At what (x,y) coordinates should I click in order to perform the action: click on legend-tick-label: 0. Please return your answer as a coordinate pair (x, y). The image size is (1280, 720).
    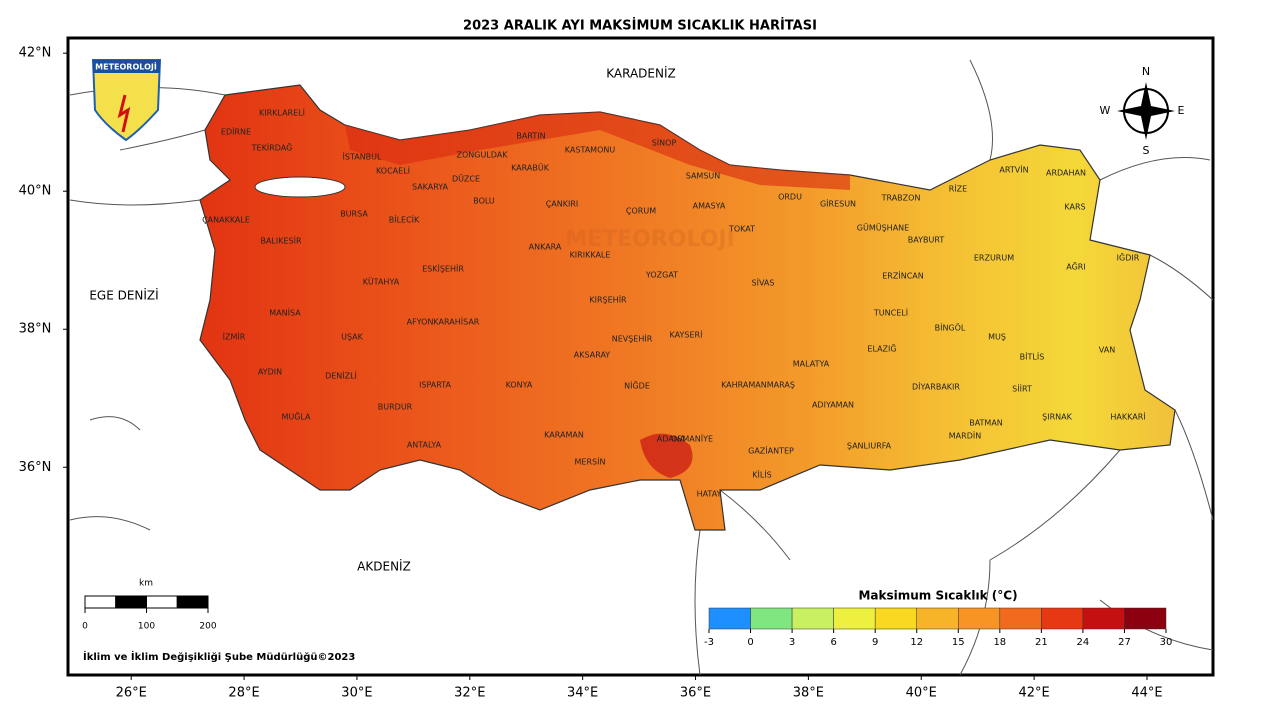
    Looking at the image, I should click on (750, 642).